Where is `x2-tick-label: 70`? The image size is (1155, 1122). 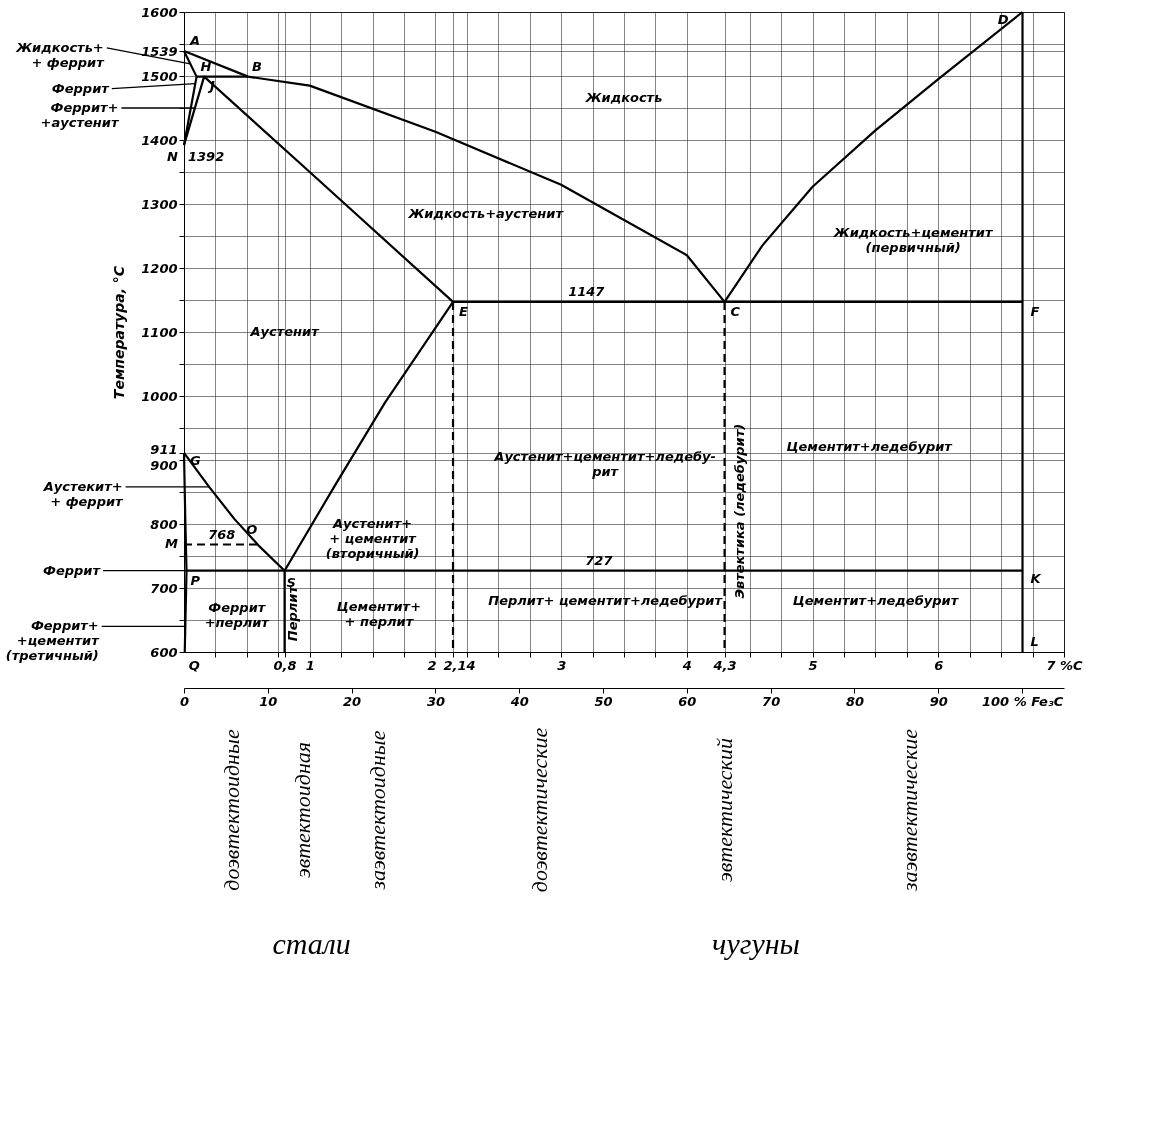 x2-tick-label: 70 is located at coordinates (771, 701).